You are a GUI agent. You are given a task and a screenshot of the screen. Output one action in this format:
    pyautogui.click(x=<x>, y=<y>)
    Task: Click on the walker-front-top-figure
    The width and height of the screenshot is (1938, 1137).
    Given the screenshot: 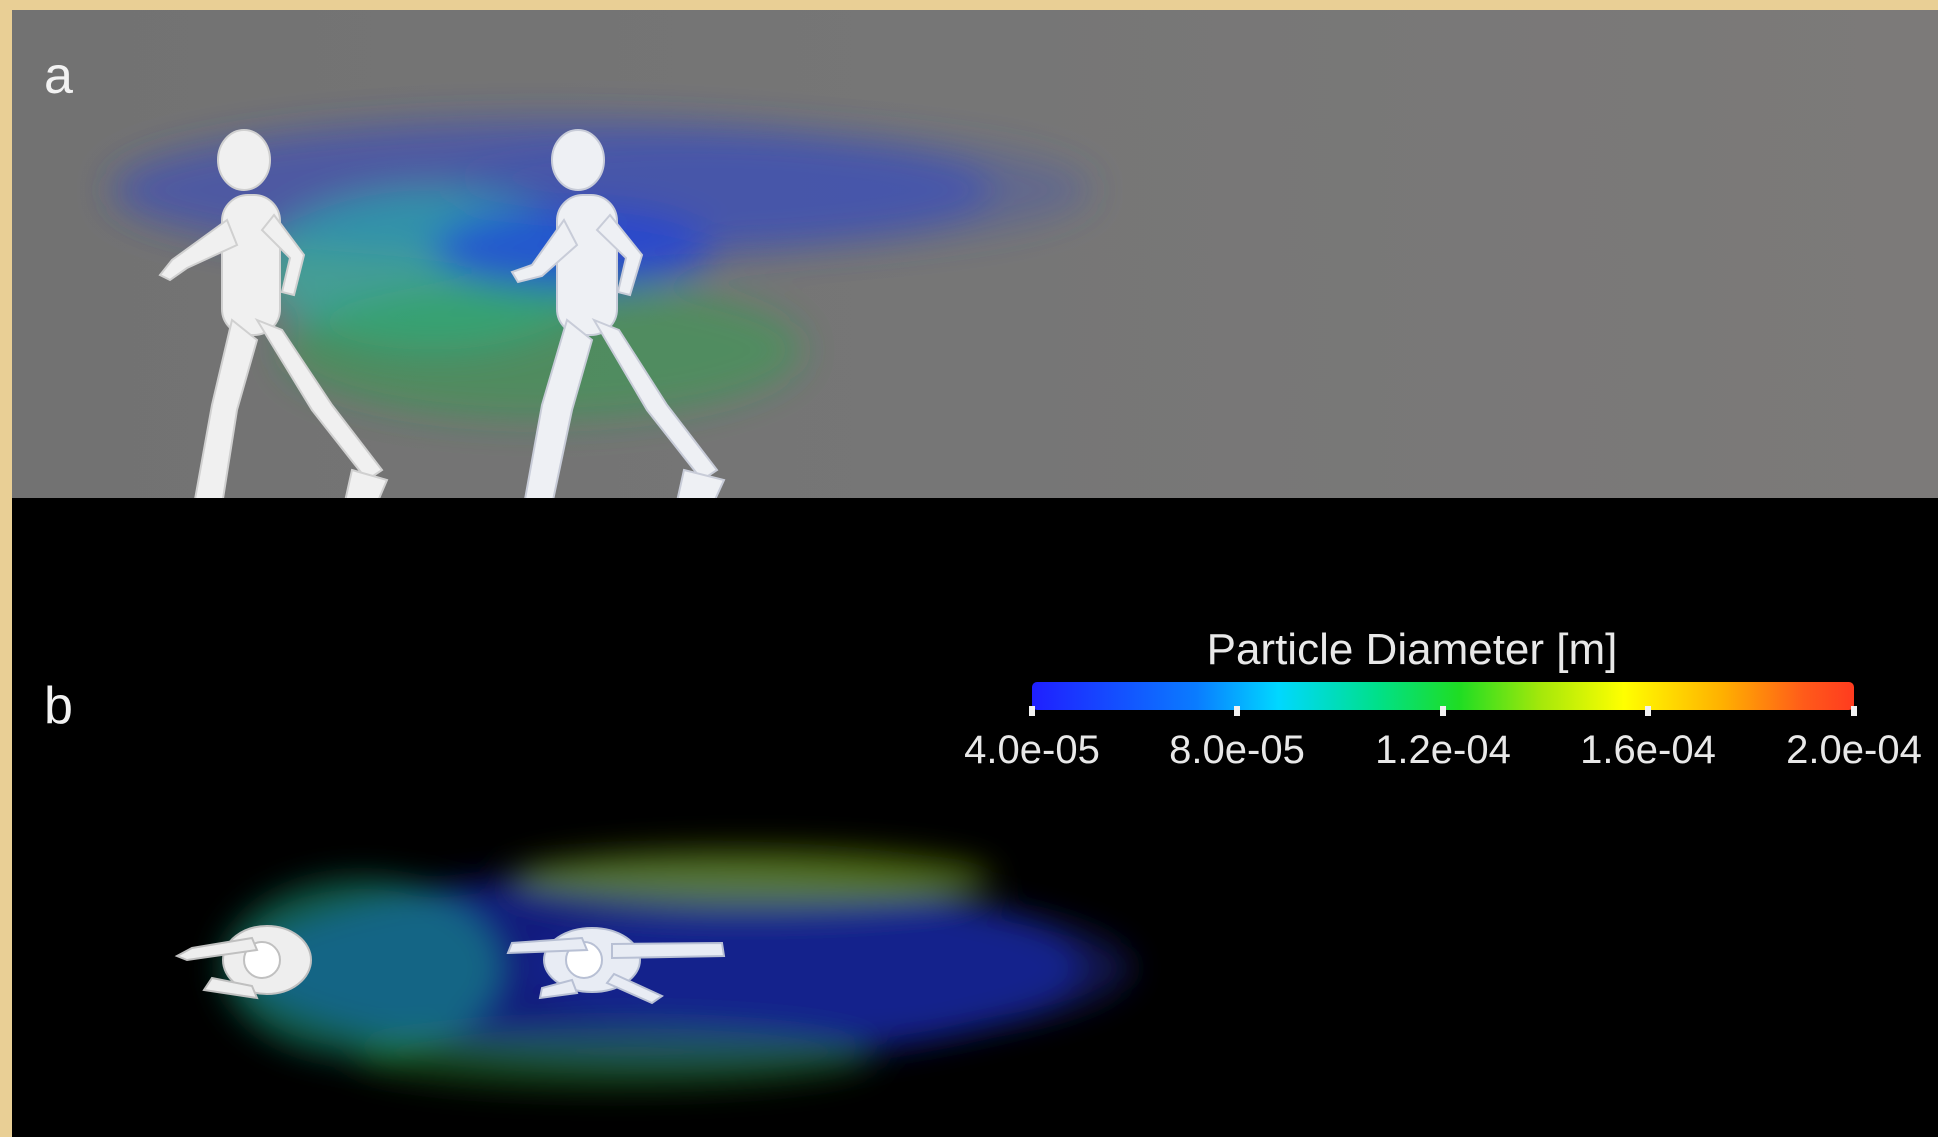 What is the action you would take?
    pyautogui.click(x=616, y=966)
    